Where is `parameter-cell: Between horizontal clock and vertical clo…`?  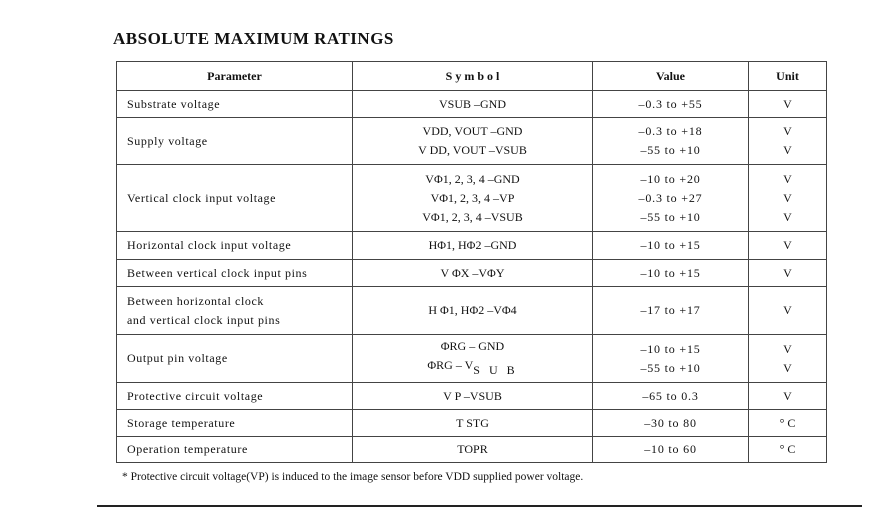 parameter-cell: Between horizontal clock and vertical clo… is located at coordinates (234, 310).